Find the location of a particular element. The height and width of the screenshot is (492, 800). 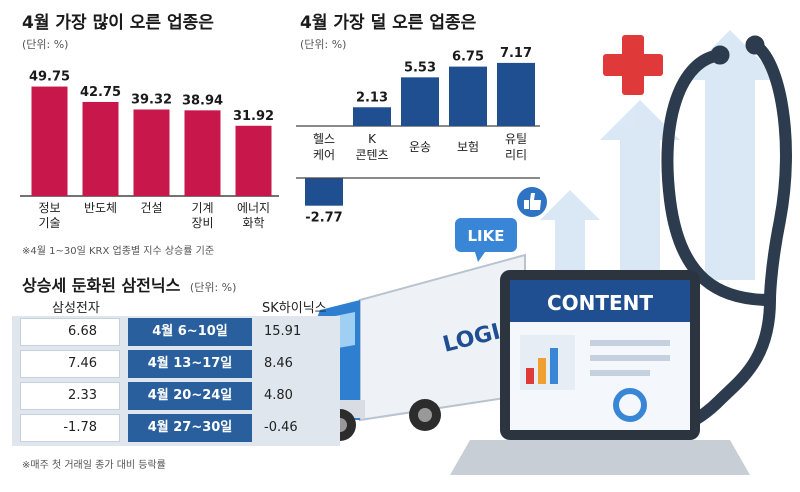

right-chart-title: 4월 가장 덜 오른 업종은 is located at coordinates (388, 23).